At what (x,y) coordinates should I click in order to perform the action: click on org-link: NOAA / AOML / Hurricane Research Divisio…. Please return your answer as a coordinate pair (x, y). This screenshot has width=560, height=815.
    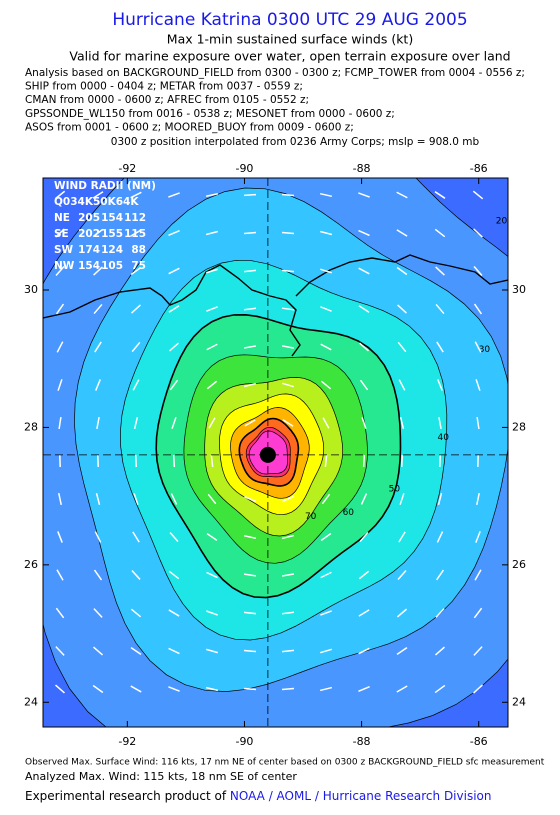
    Looking at the image, I should click on (361, 796).